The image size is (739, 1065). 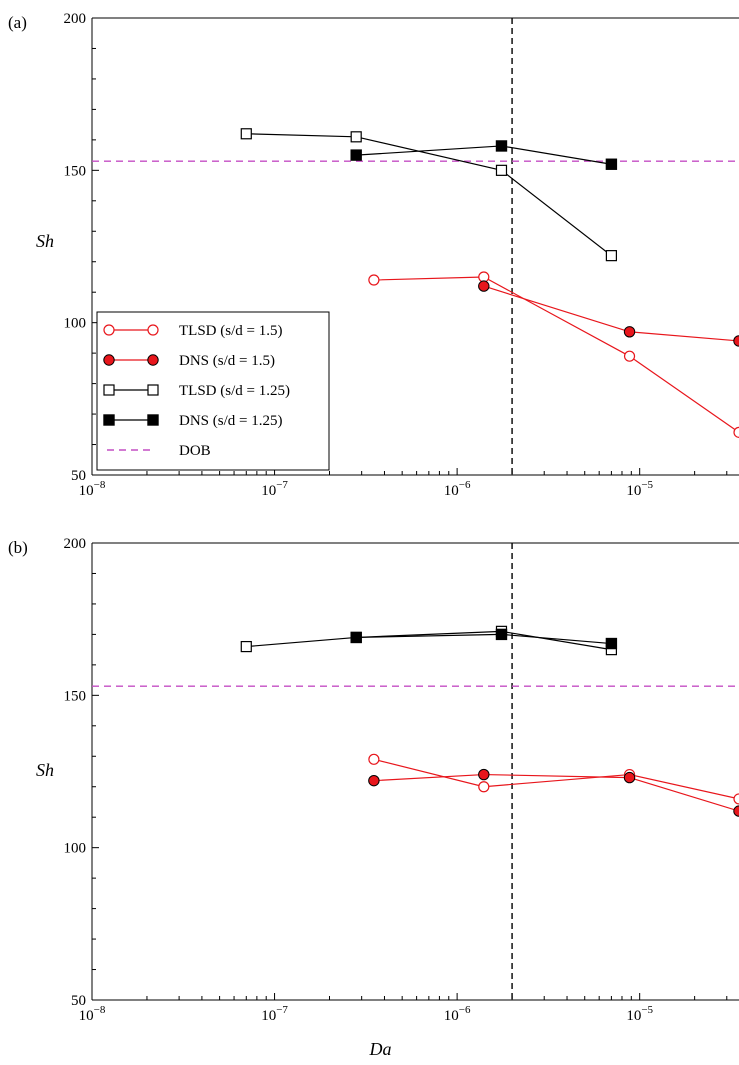 I want to click on legend-entry: TLSD (s/d = 1.25), so click(x=234, y=391).